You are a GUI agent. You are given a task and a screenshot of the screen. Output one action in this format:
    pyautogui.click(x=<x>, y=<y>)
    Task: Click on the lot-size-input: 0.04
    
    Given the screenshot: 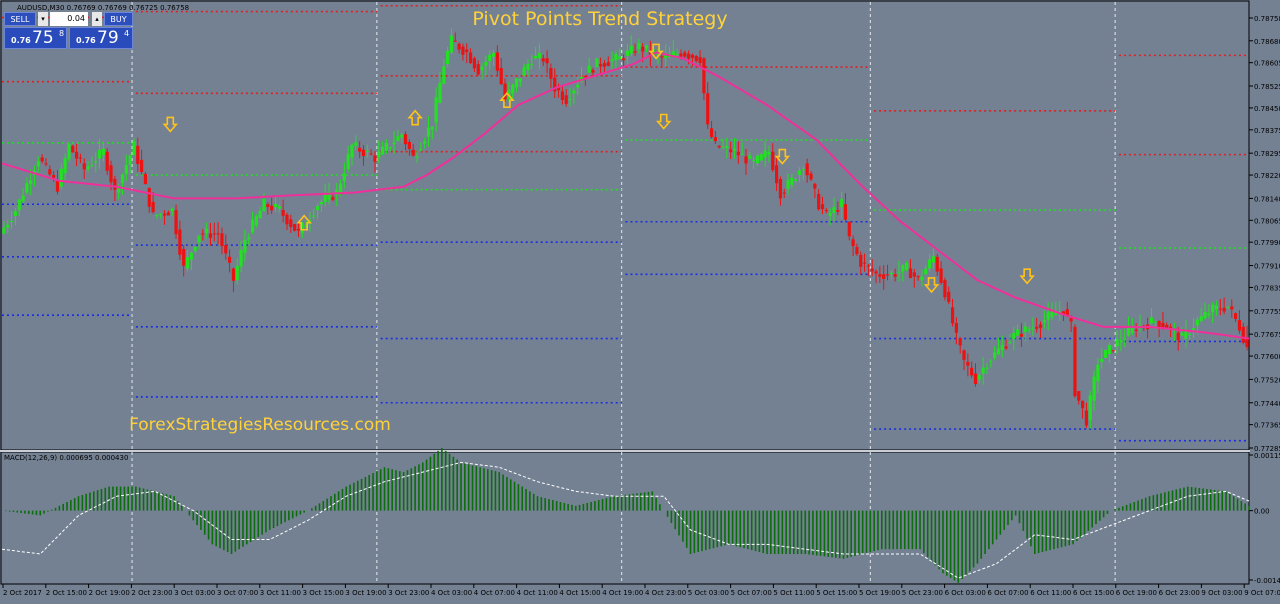 What is the action you would take?
    pyautogui.click(x=69, y=19)
    